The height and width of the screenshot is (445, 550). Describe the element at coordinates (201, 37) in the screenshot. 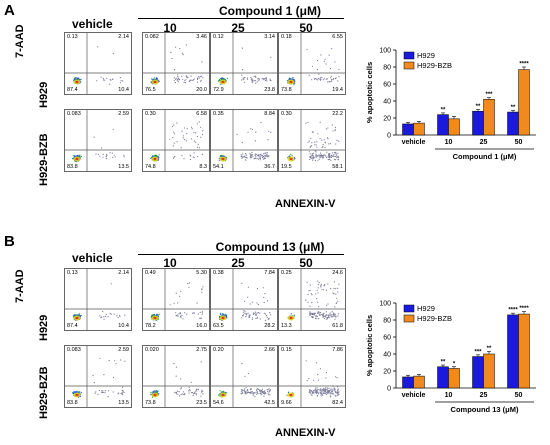

I see `quadrant-value: 3.46` at that location.